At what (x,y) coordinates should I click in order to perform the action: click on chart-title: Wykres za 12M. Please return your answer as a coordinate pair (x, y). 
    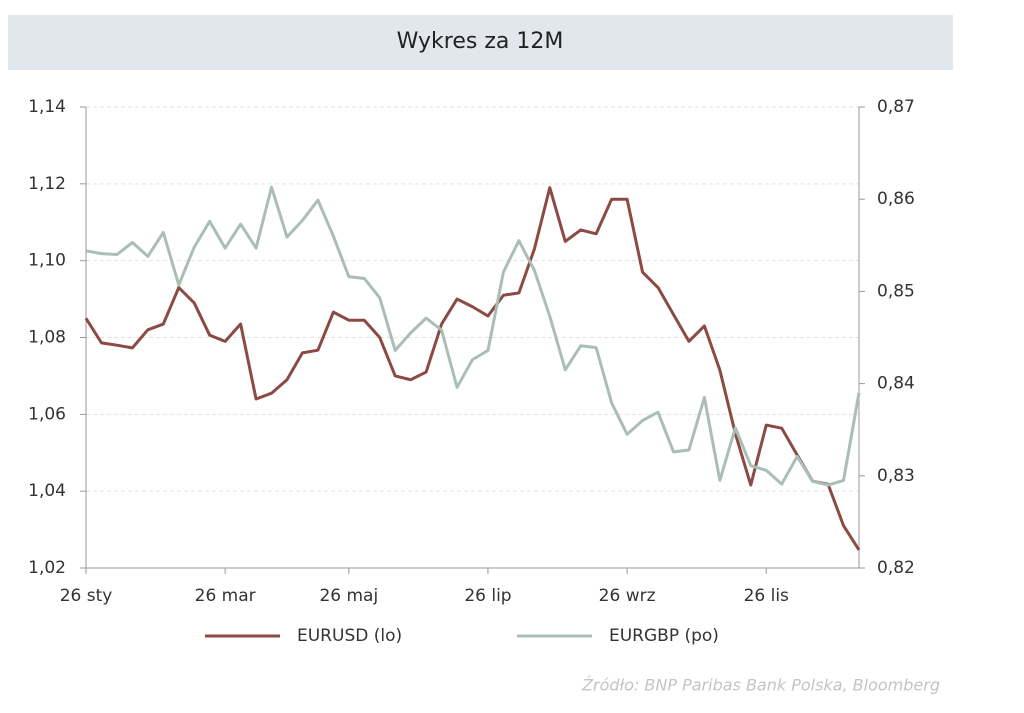
    Looking at the image, I should click on (480, 41).